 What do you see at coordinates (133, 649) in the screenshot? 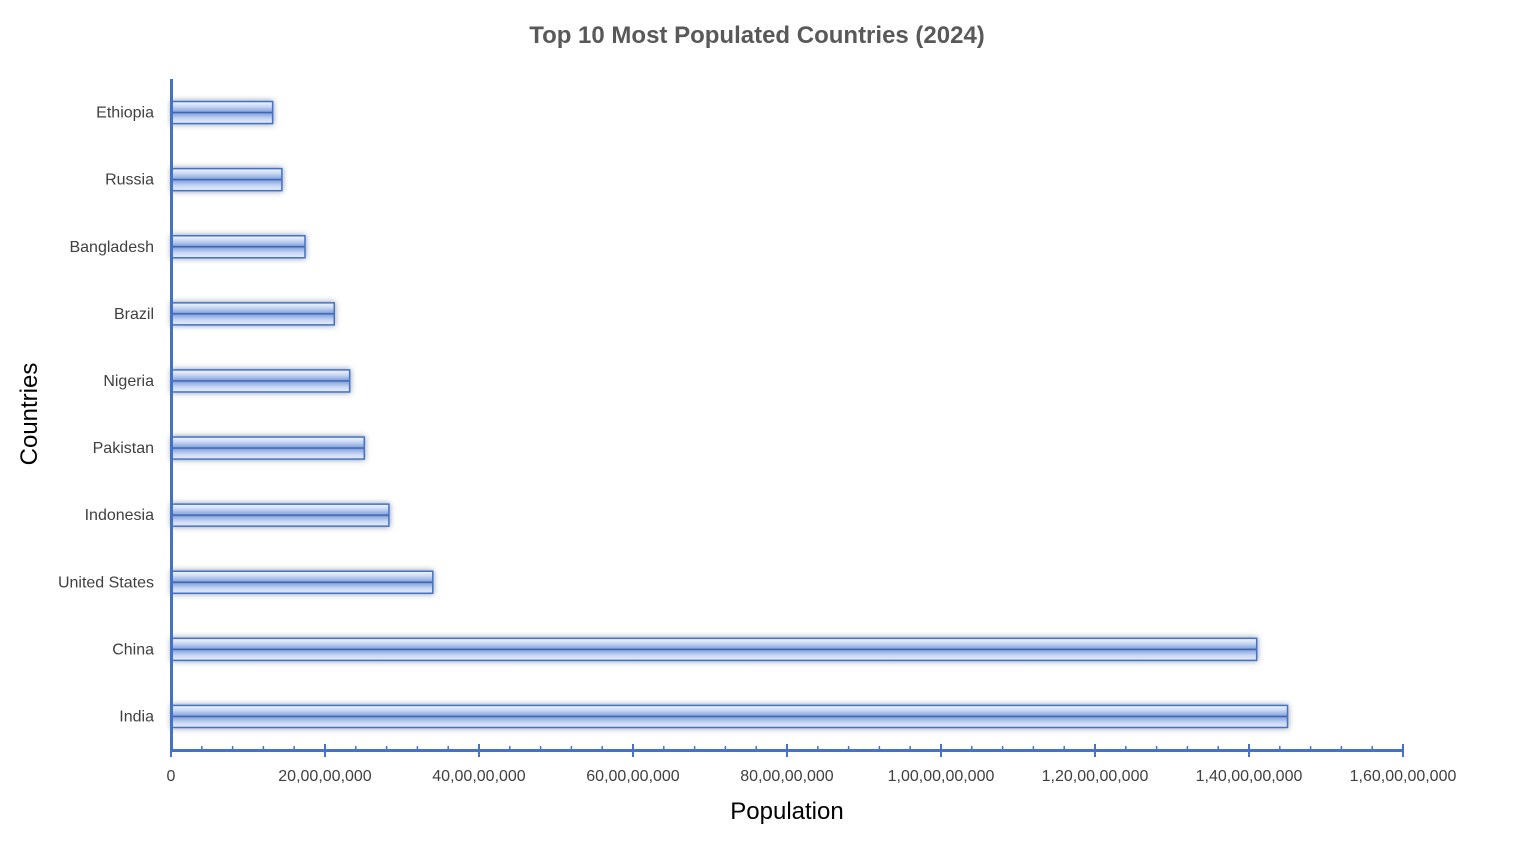
I see `category-label: China` at bounding box center [133, 649].